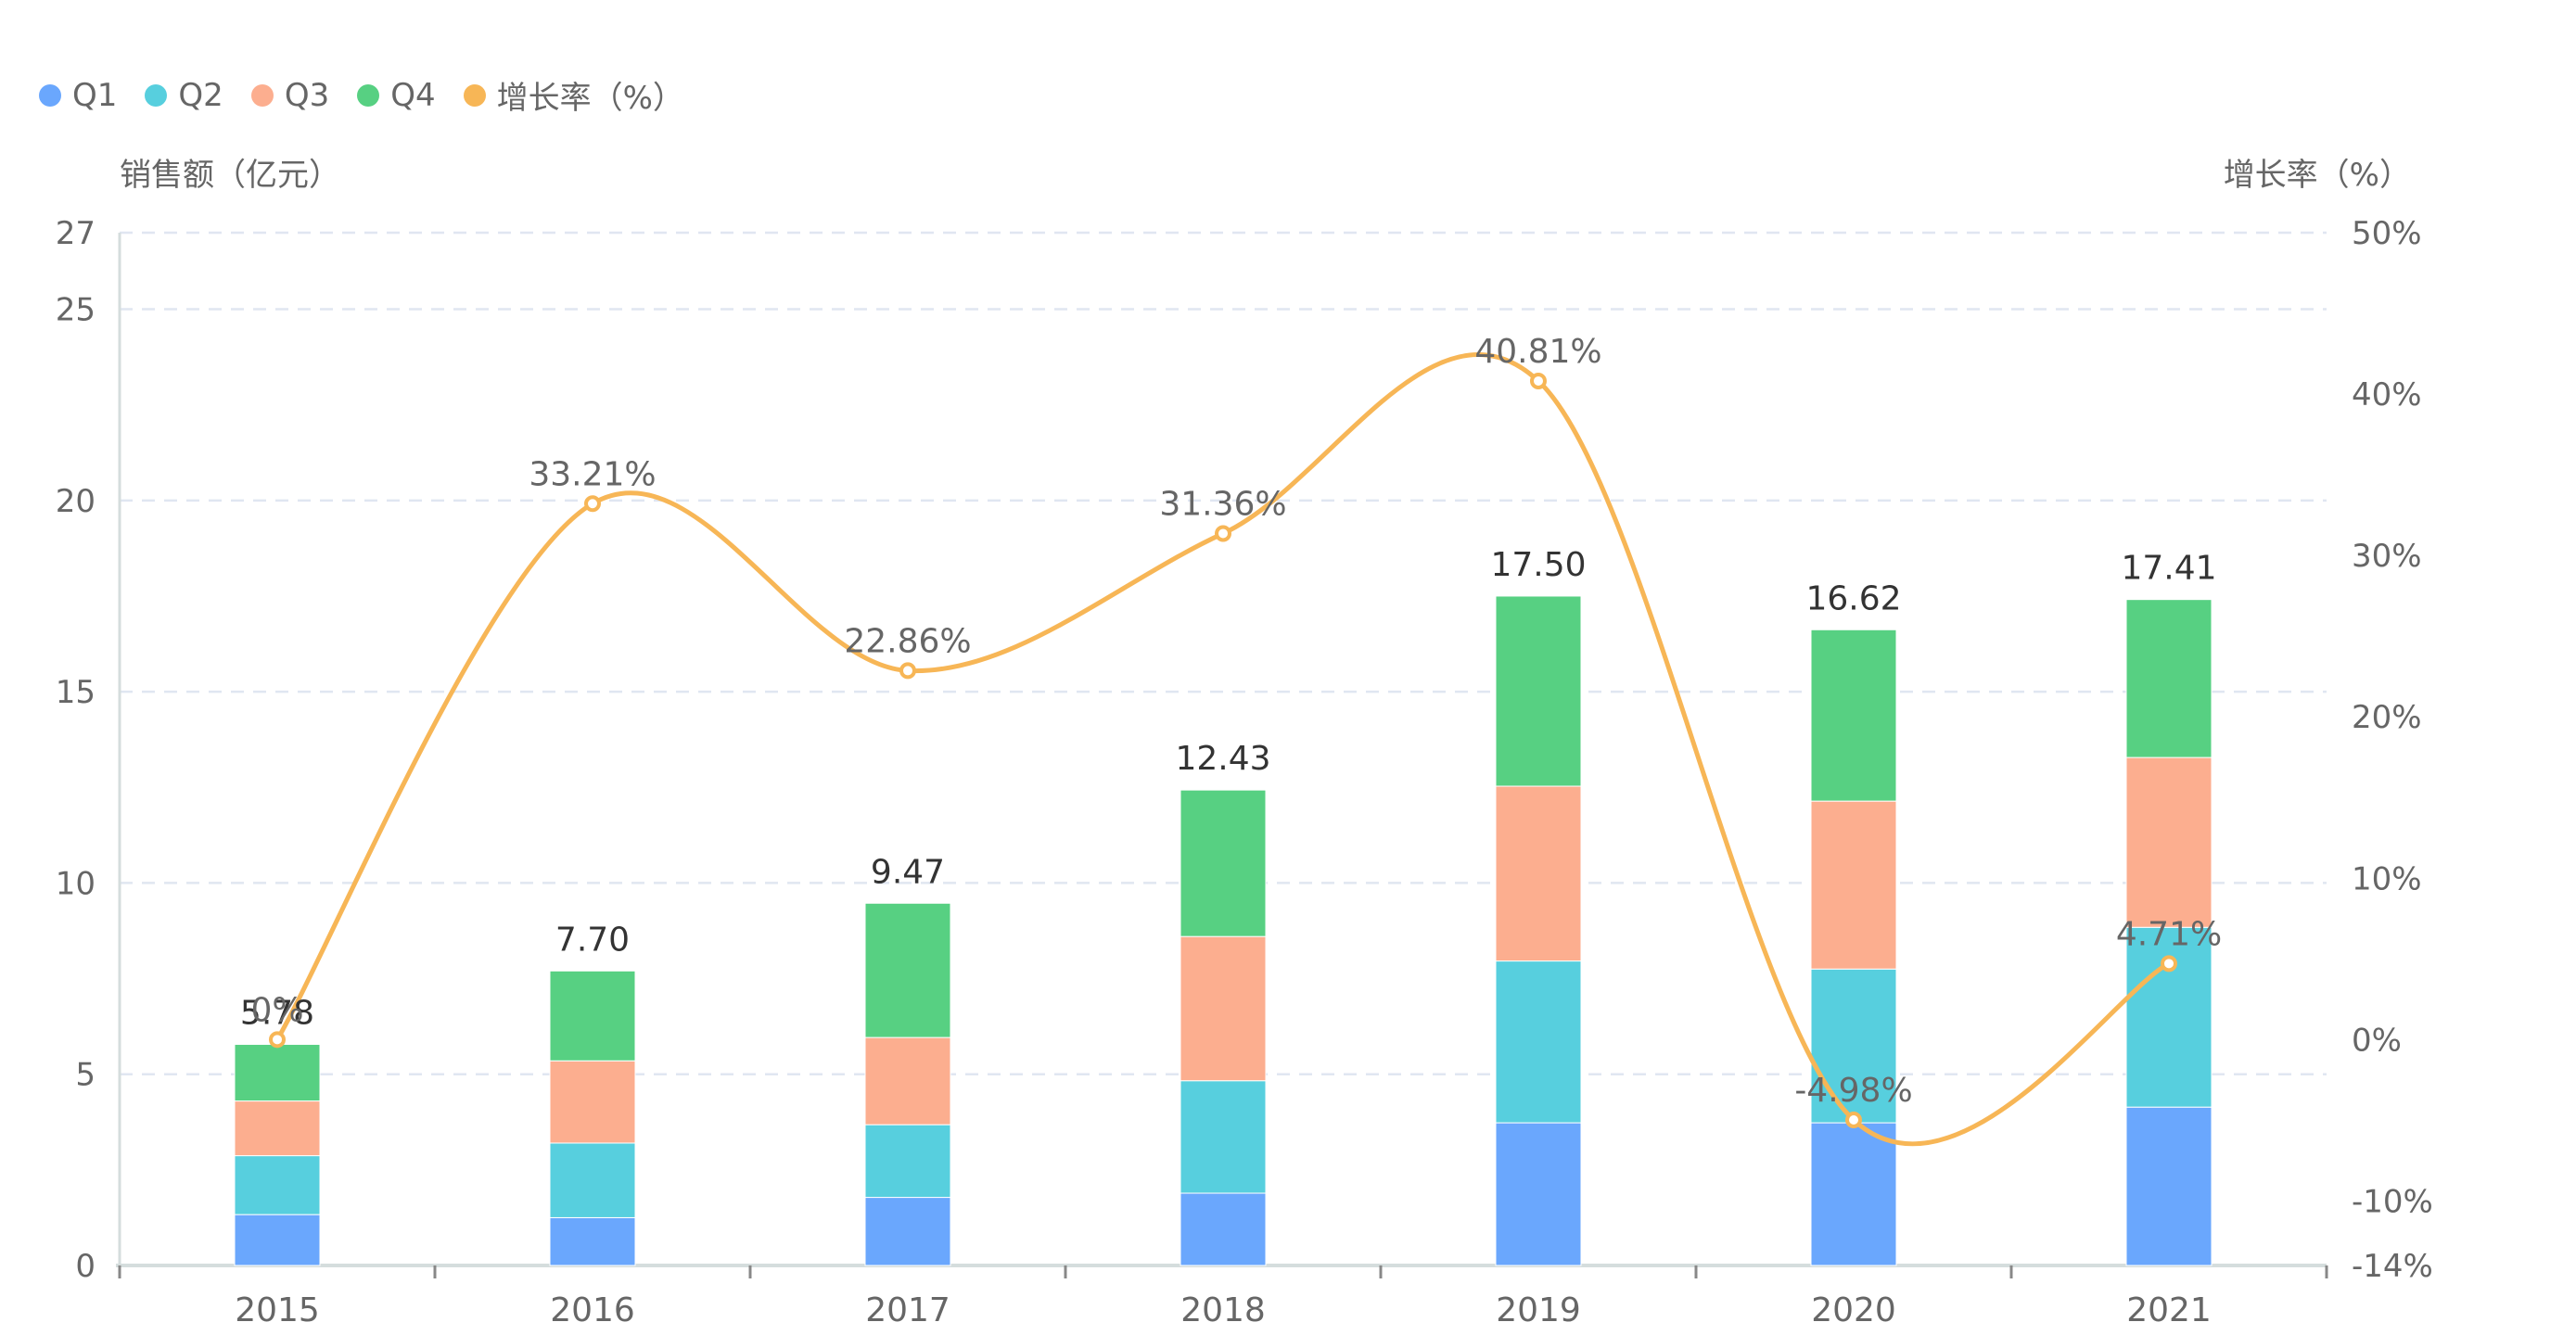  Describe the element at coordinates (276, 1010) in the screenshot. I see `growth-rate-label: 0%` at that location.